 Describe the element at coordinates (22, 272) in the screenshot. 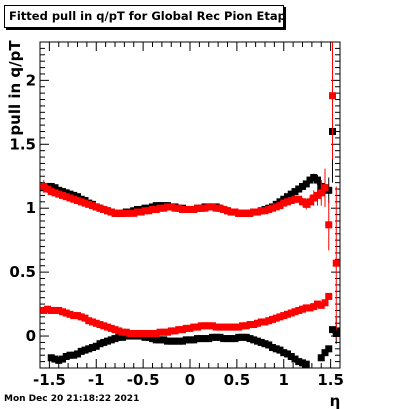

I see `y-tick-label: 0.5` at that location.